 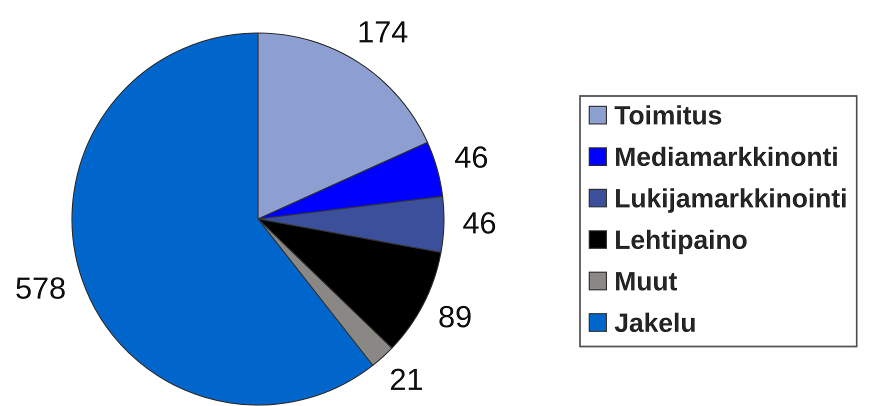 What do you see at coordinates (646, 281) in the screenshot?
I see `legend-label: Muut` at bounding box center [646, 281].